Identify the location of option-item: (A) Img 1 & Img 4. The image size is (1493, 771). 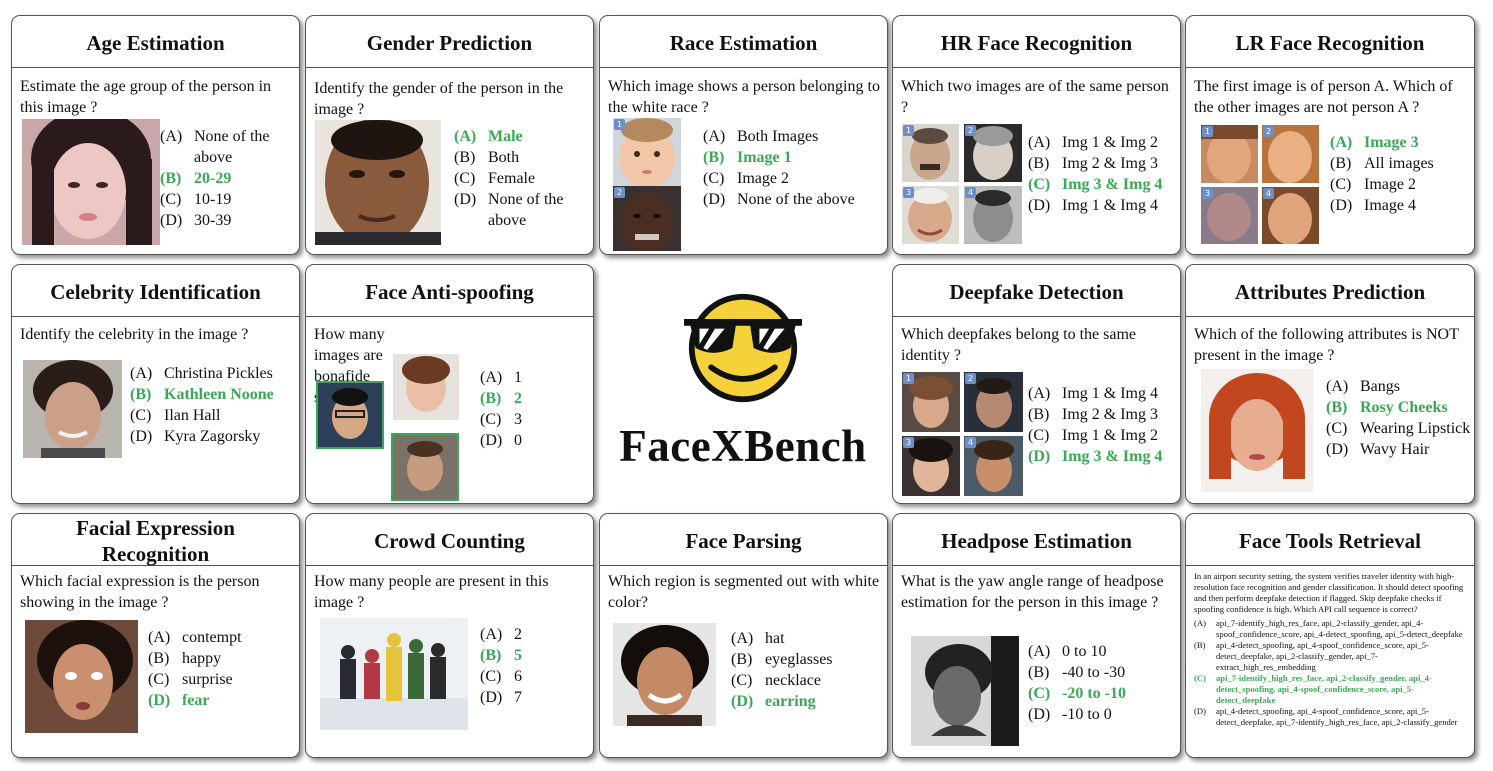
(1103, 393).